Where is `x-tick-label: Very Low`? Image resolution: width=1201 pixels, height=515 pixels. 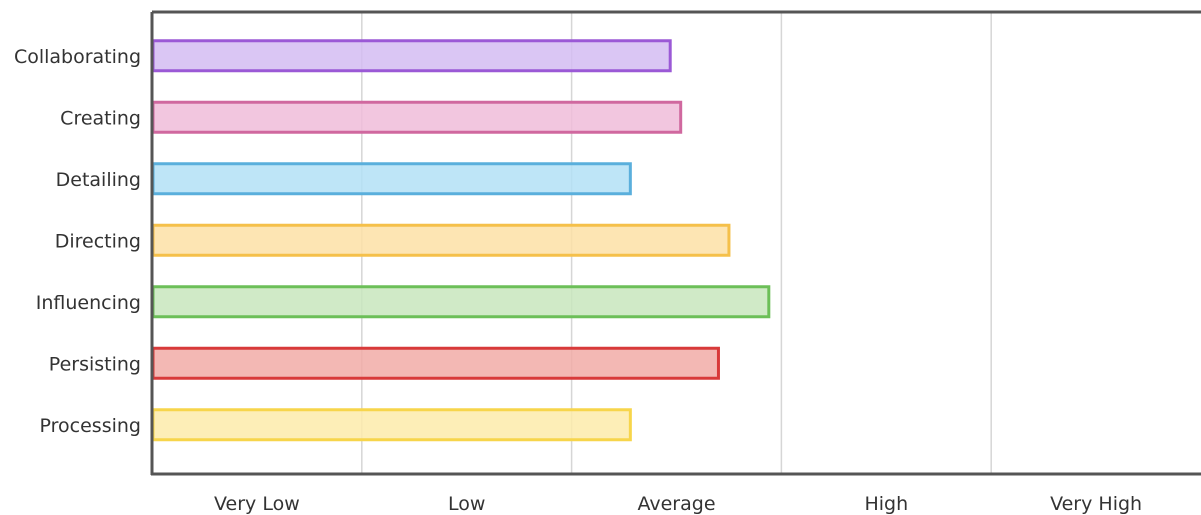
x-tick-label: Very Low is located at coordinates (257, 504).